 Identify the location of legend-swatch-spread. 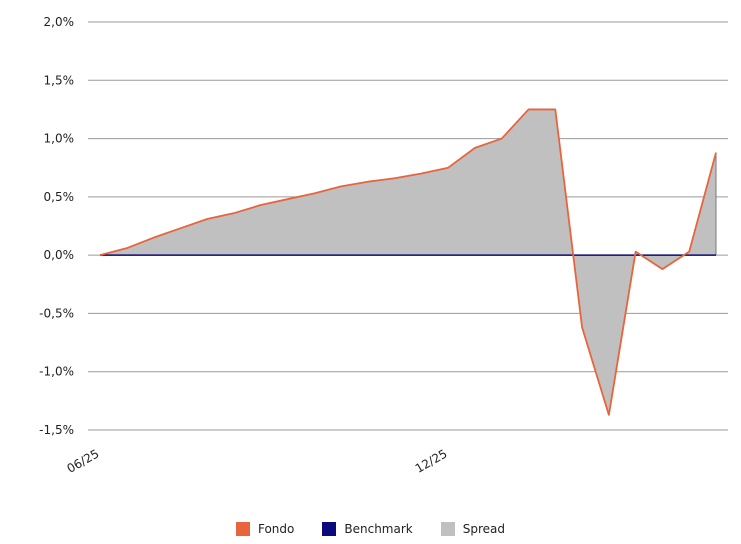
(447, 529).